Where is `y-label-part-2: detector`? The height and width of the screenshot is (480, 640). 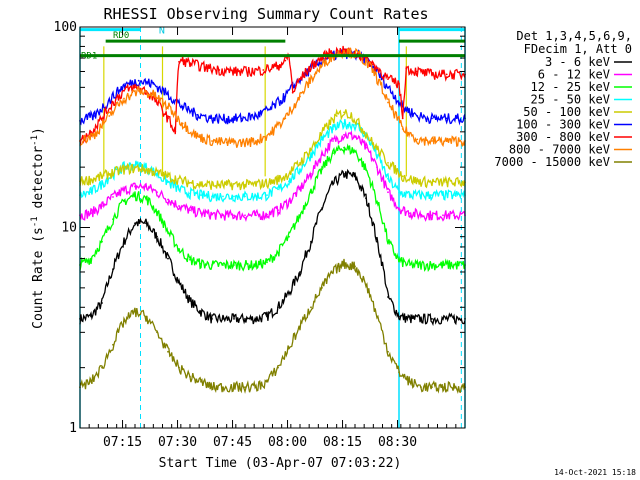
y-label-part-2: detector is located at coordinates (38, 181).